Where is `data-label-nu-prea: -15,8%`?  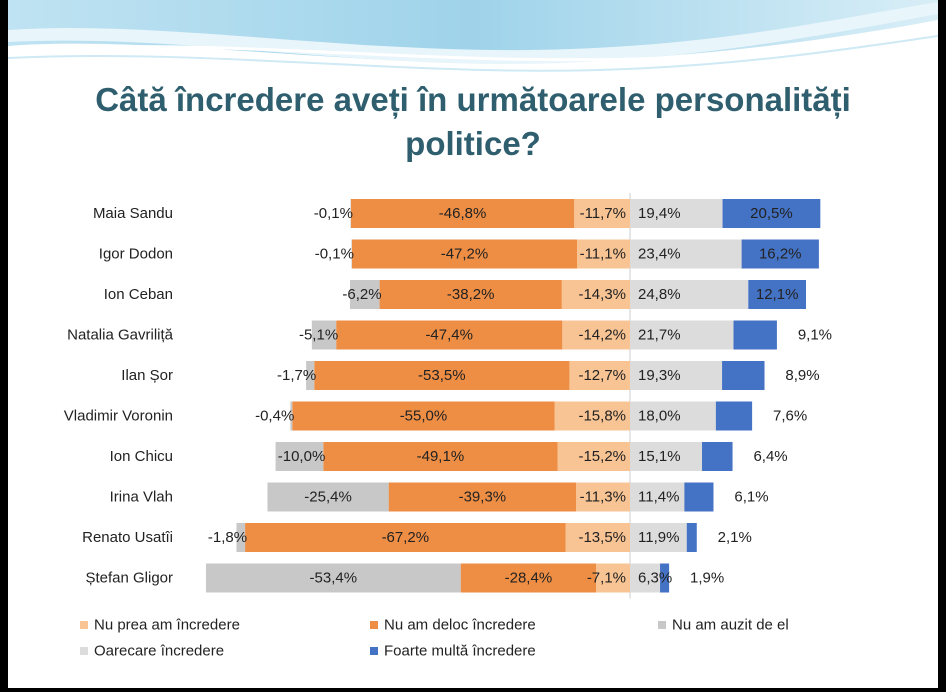 data-label-nu-prea: -15,8% is located at coordinates (602, 416).